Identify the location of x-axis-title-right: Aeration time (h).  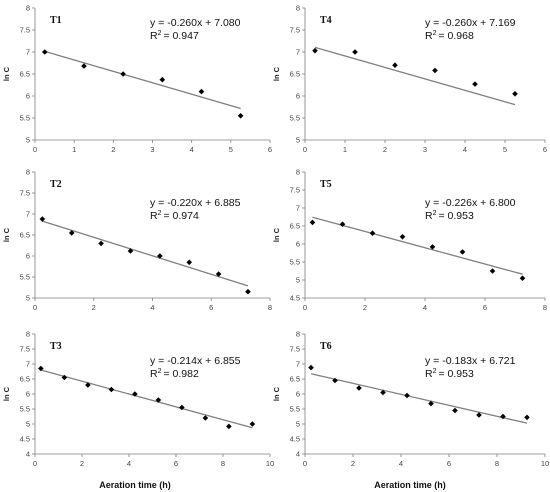
(410, 485).